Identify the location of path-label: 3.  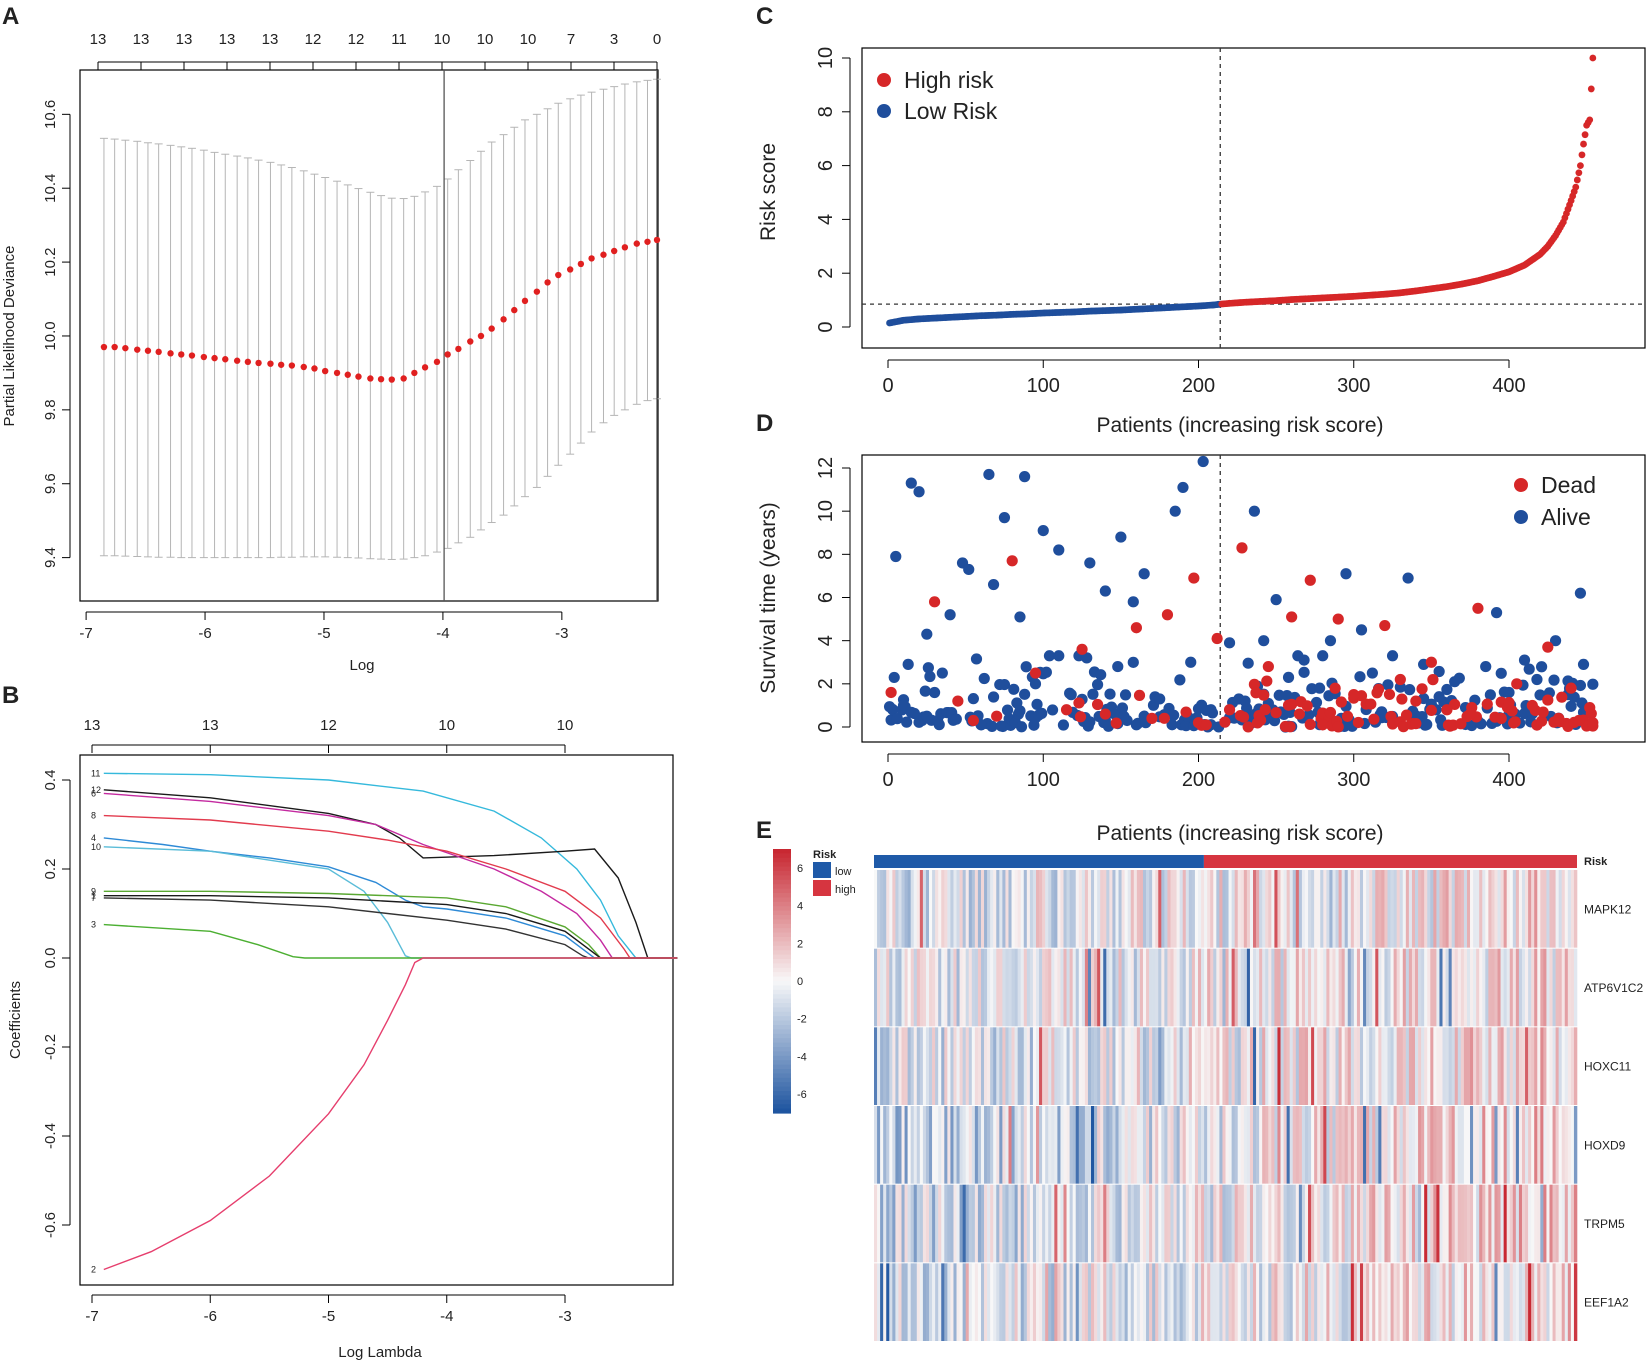
(93, 925).